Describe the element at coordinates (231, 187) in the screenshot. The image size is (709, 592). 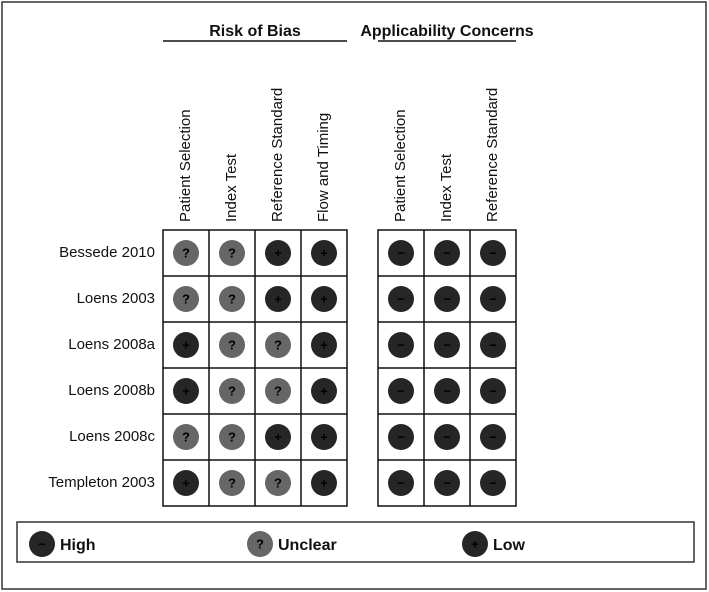
I see `column-header: Index Test` at that location.